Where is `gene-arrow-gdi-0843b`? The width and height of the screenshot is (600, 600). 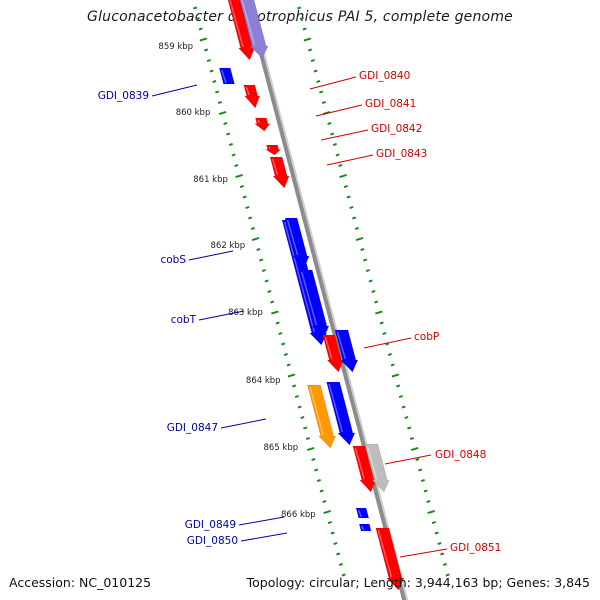 gene-arrow-gdi-0843b is located at coordinates (279, 172).